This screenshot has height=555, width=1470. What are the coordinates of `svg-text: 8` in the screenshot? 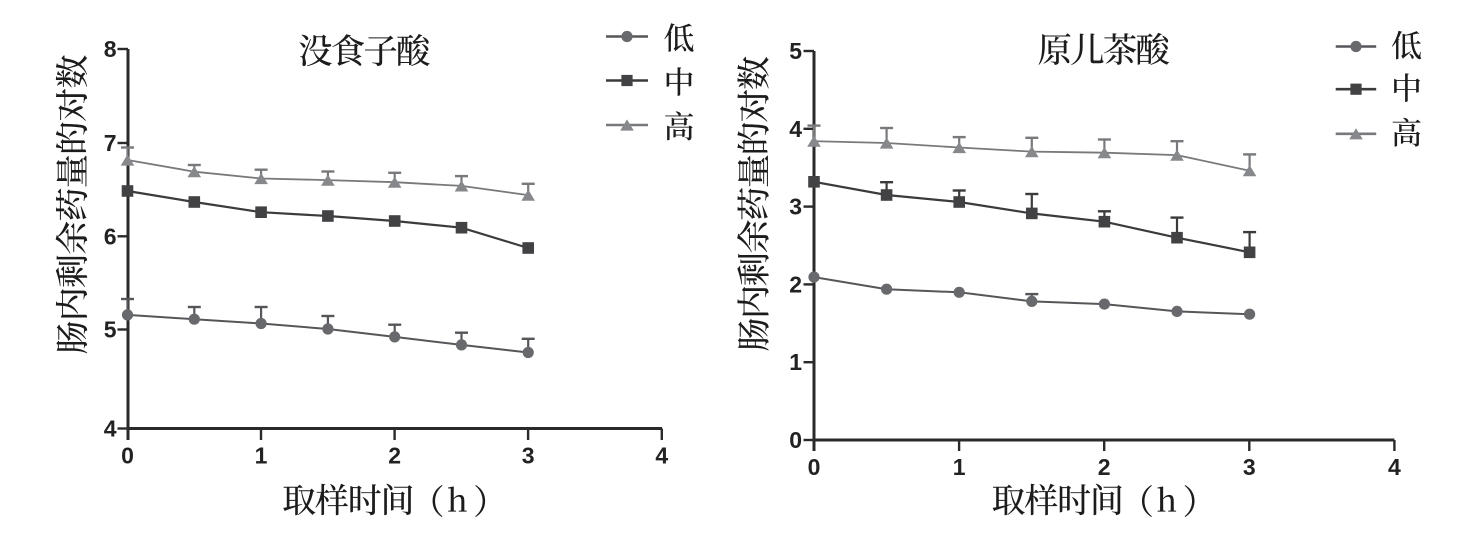 It's located at (110, 49).